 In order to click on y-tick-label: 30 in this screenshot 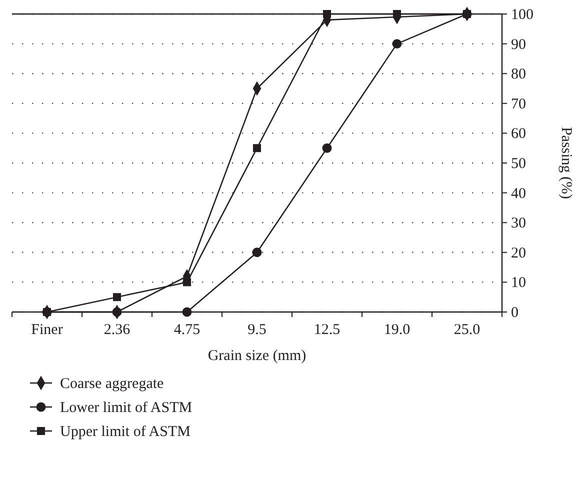, I will do `click(518, 224)`.